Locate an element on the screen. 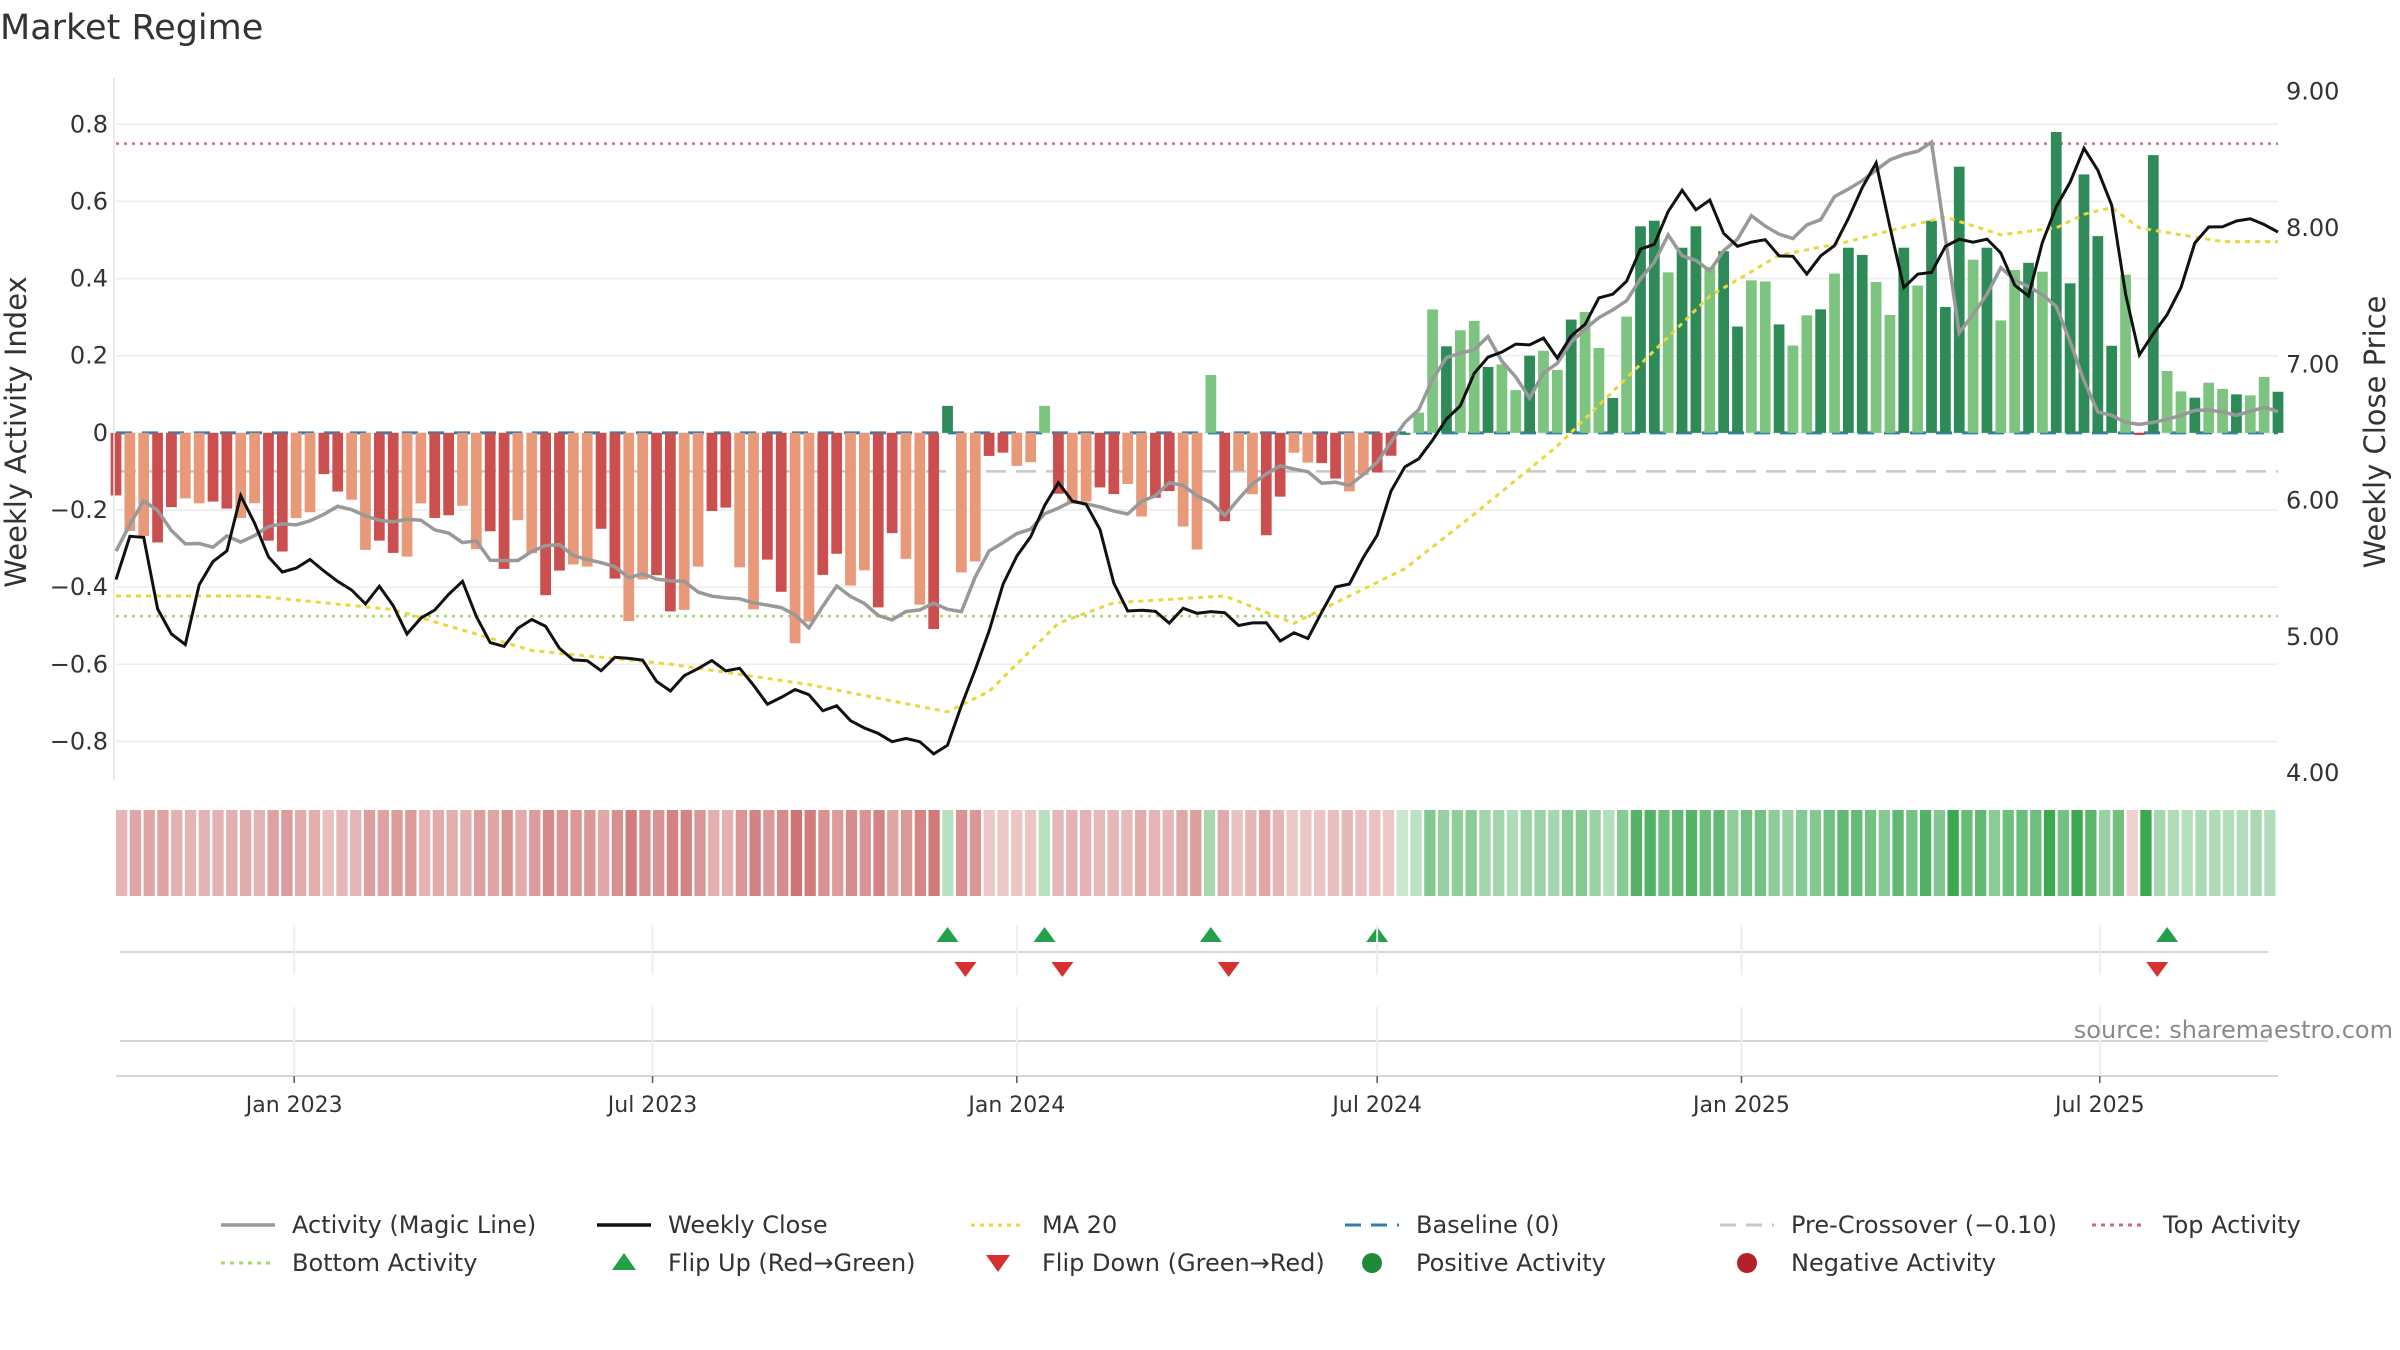  left-tick-label: −0.6 is located at coordinates (79, 664).